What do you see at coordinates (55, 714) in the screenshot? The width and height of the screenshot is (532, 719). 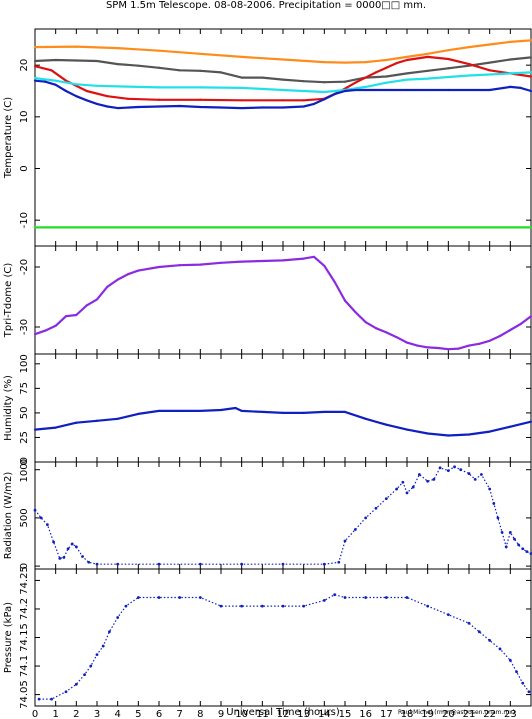 I see `x-tick-label: 1` at bounding box center [55, 714].